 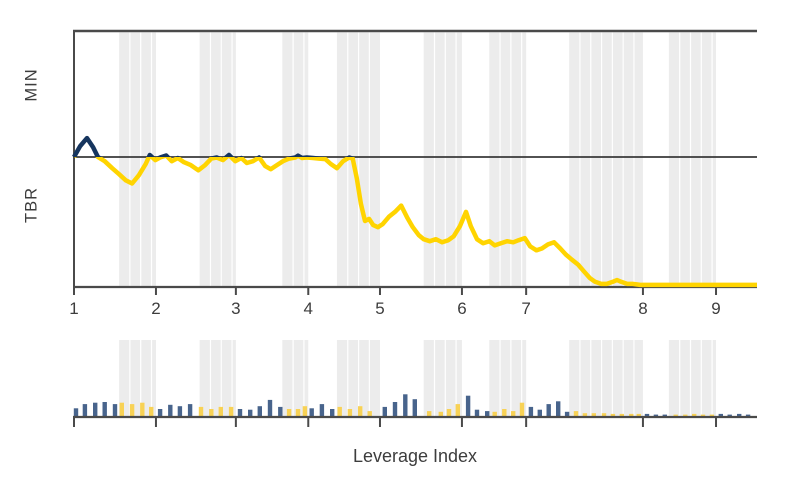 I want to click on inning-ticks-bottom, so click(x=395, y=422).